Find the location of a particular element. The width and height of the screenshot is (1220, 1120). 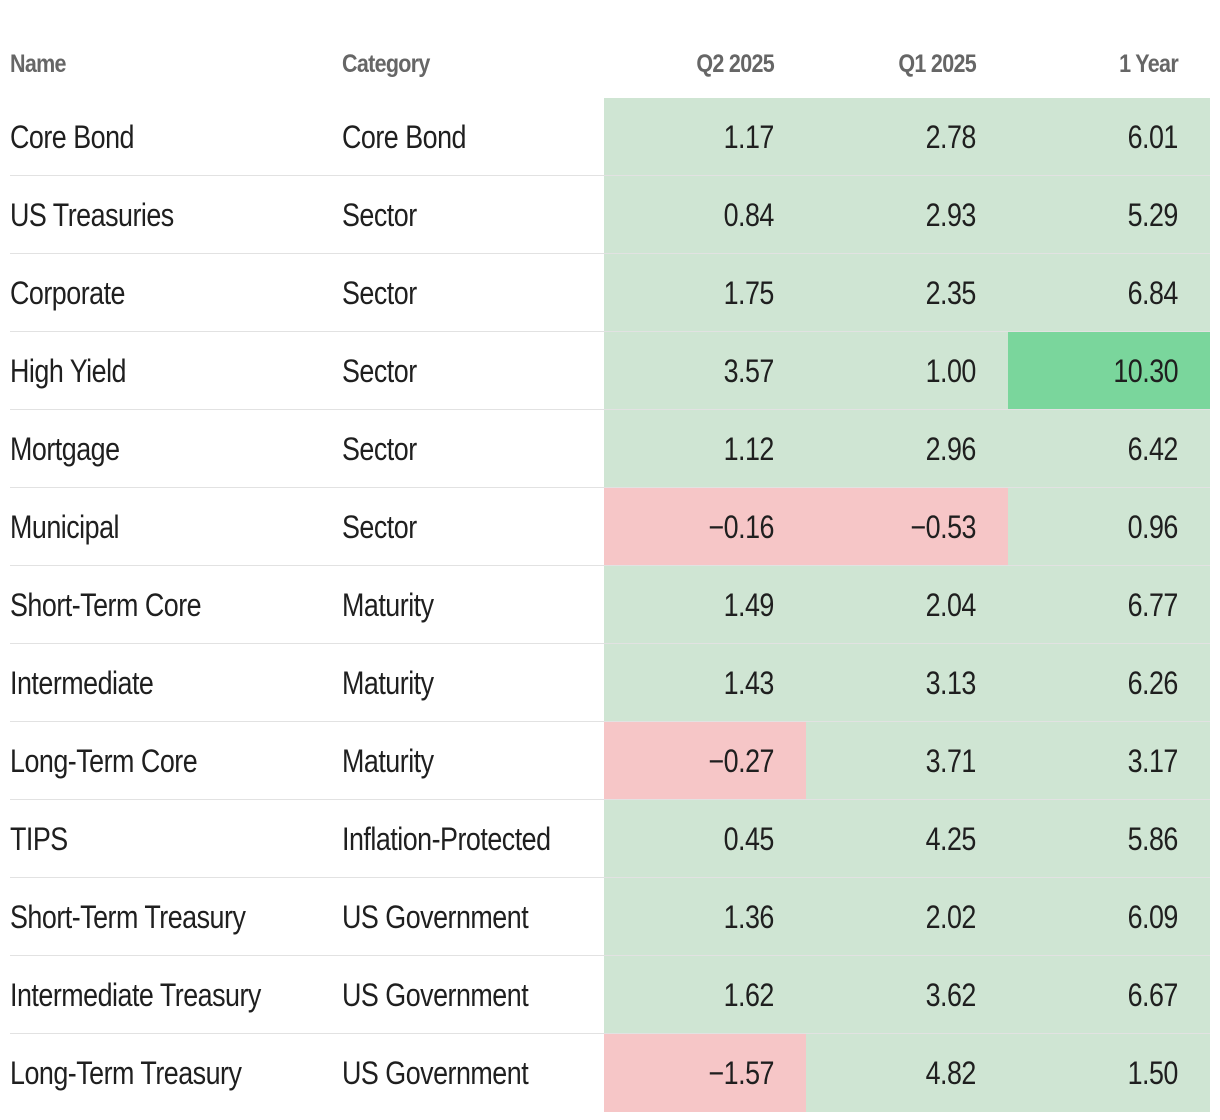

cell-q2-2025-text: −0.16 is located at coordinates (741, 527).